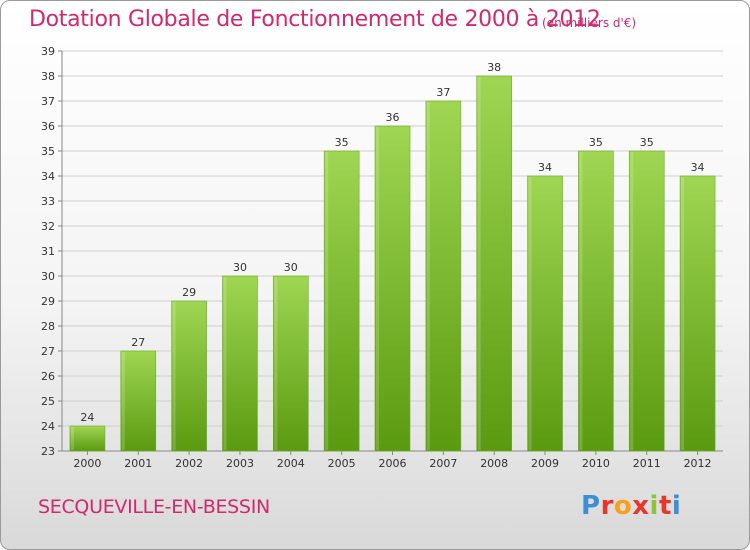 The height and width of the screenshot is (550, 750). Describe the element at coordinates (291, 463) in the screenshot. I see `x-tick-label-2004: 2004` at that location.